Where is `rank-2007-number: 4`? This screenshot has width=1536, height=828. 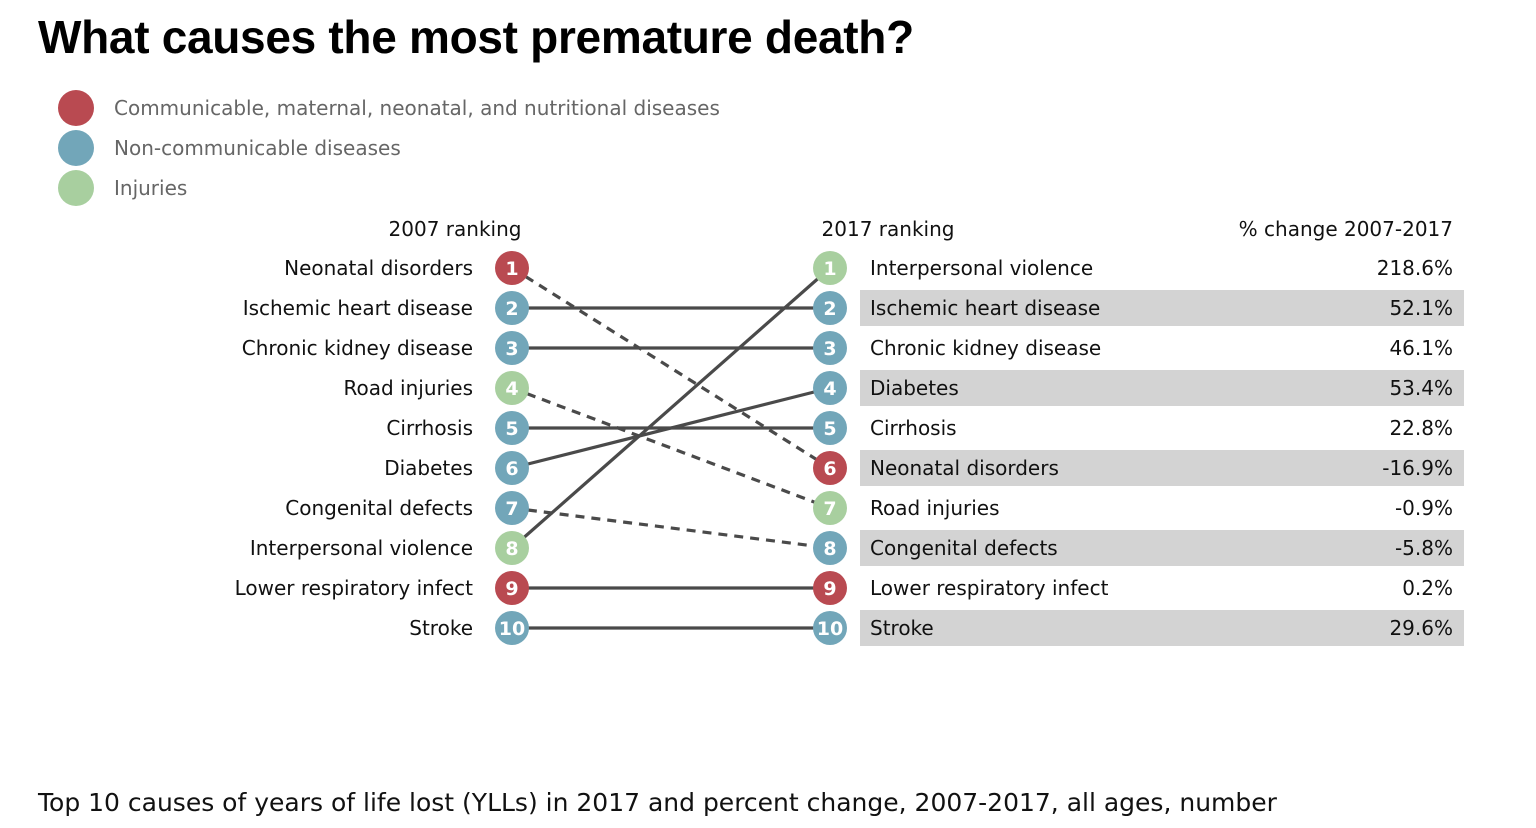 rank-2007-number: 4 is located at coordinates (511, 389).